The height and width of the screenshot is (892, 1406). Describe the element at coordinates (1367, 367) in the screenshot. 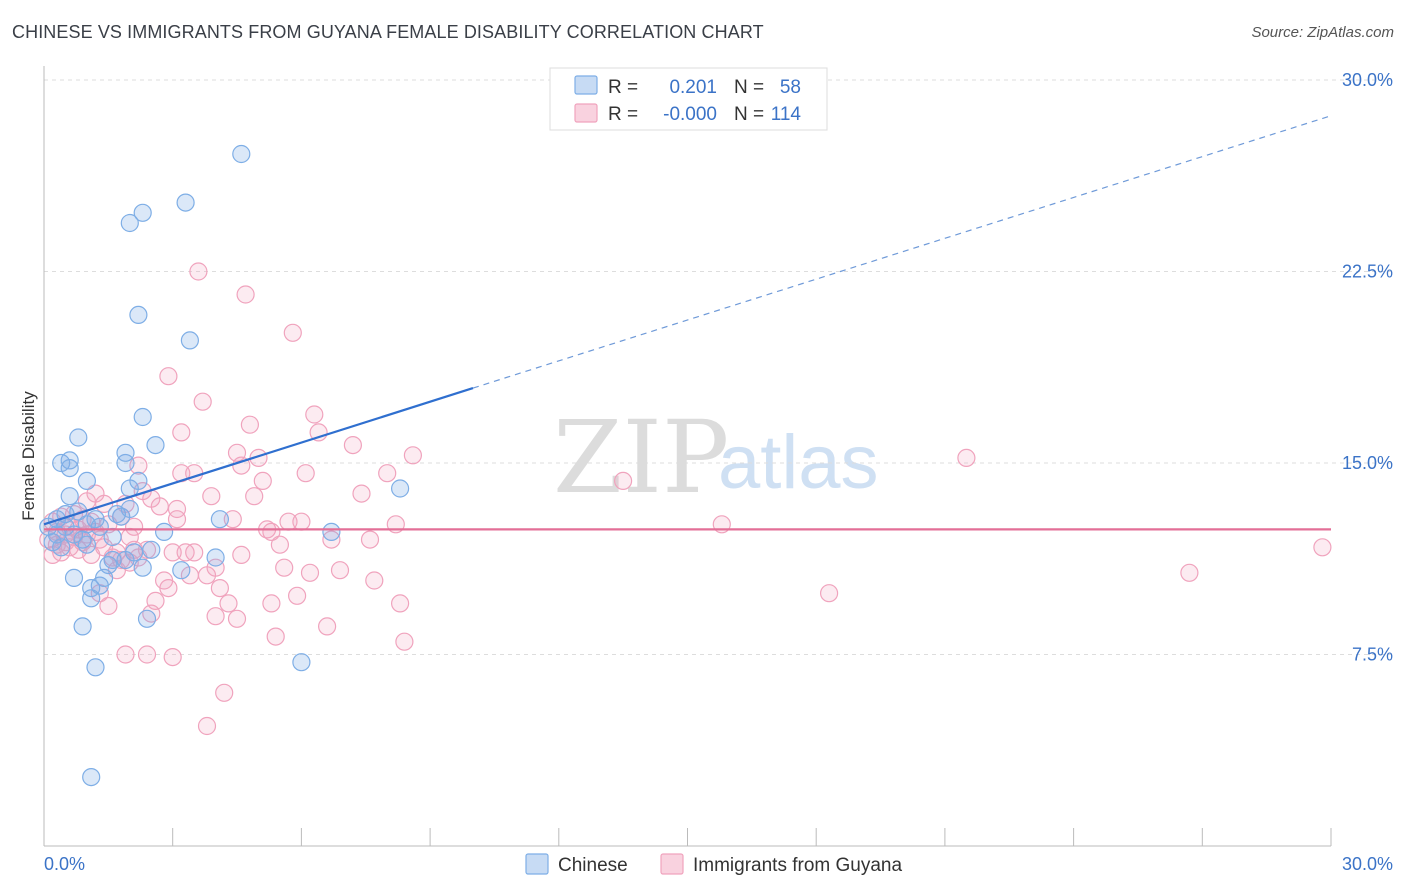

I see `y-tick-labels: 7.5% 15.0% 22.5% 30.0%` at that location.